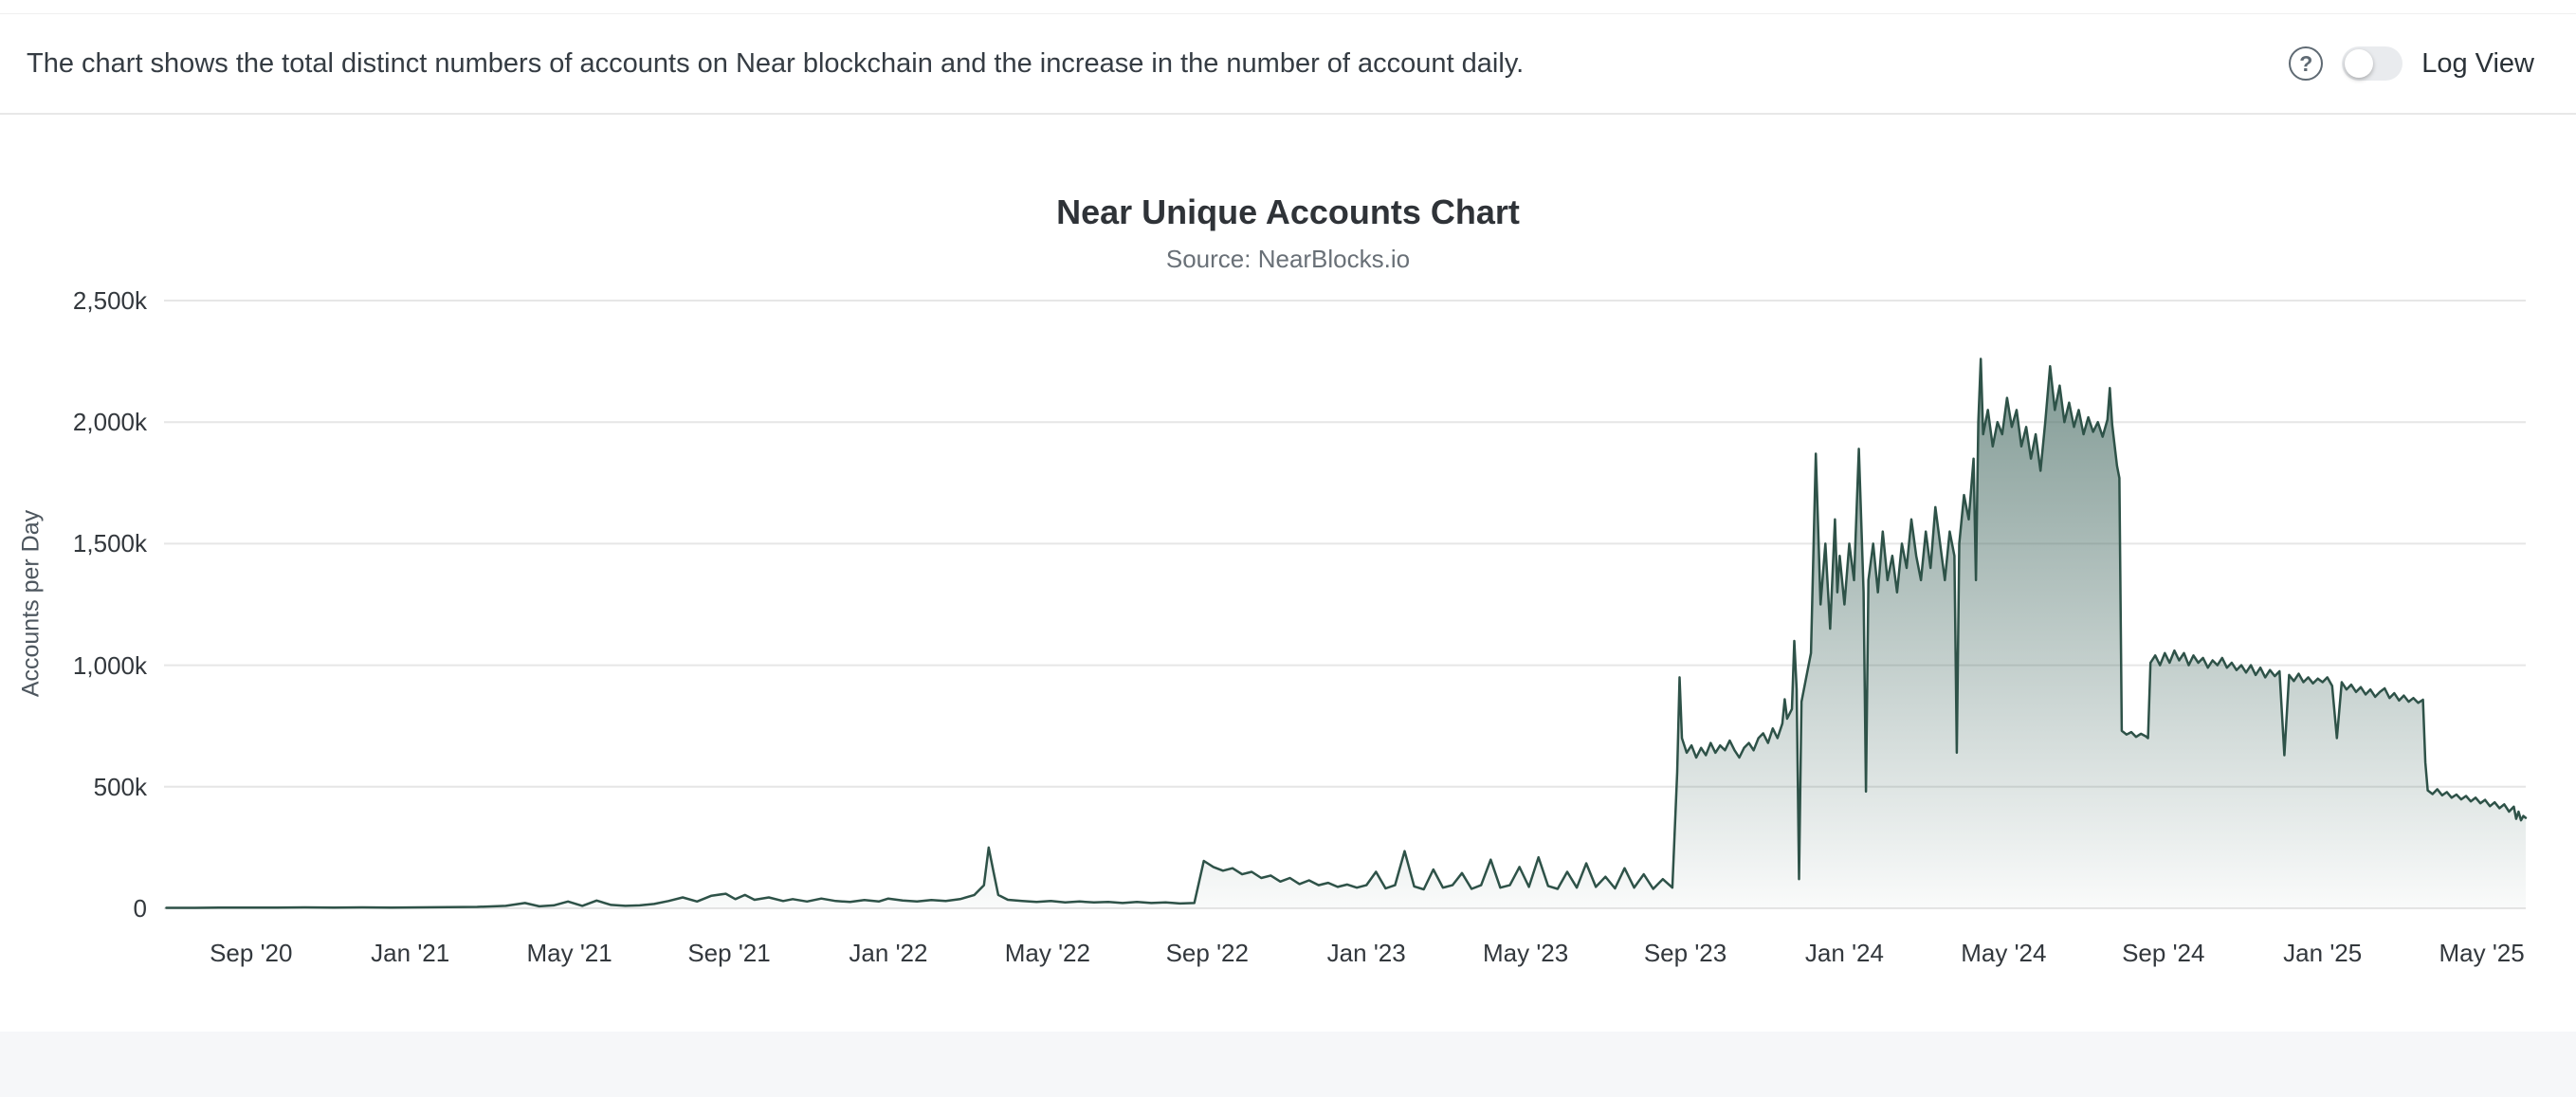 This screenshot has height=1097, width=2576. I want to click on x-axis-label: May '25, so click(2482, 953).